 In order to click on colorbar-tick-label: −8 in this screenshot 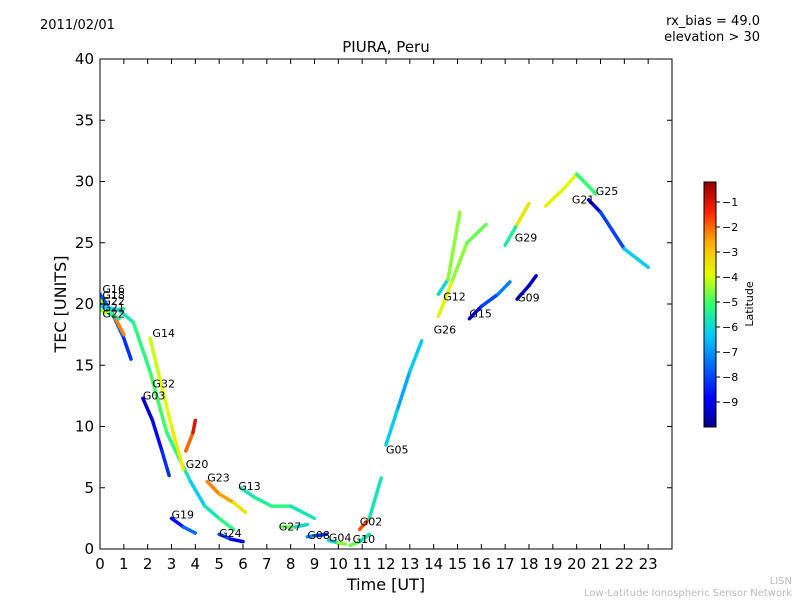, I will do `click(730, 377)`.